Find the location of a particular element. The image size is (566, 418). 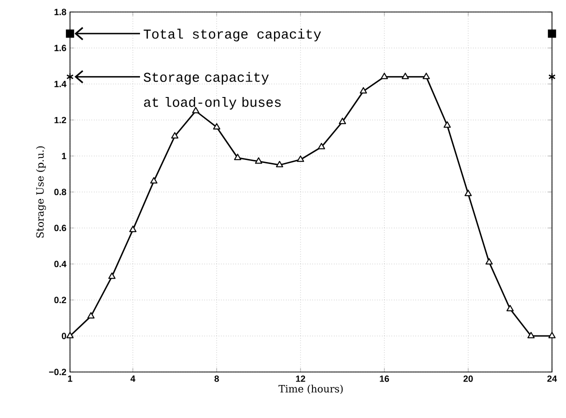

y-tick-label: 0 is located at coordinates (64, 336).